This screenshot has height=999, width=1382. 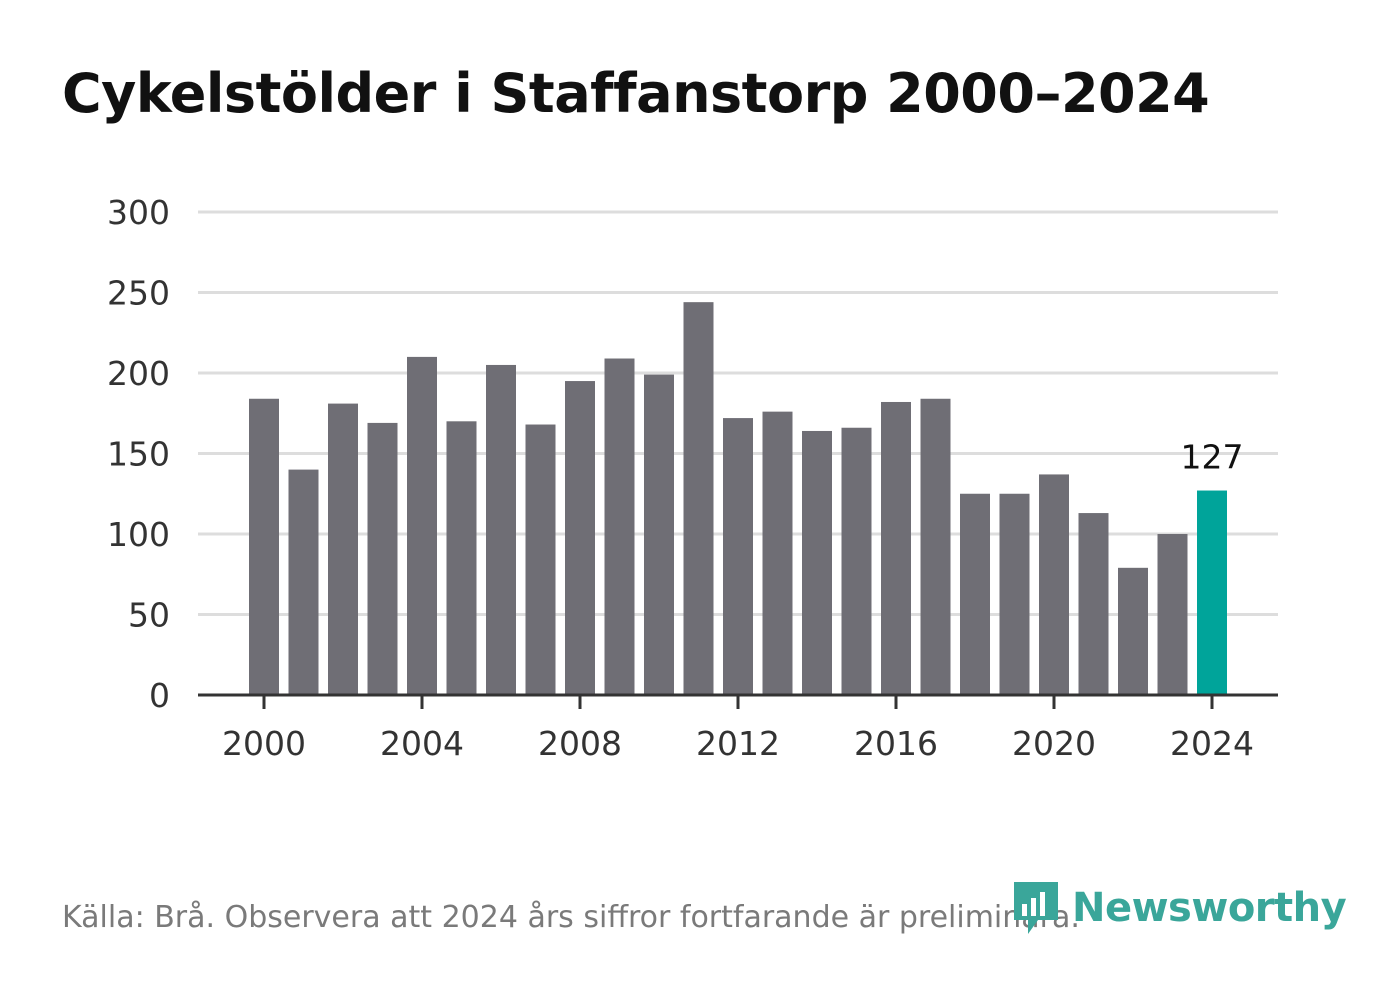 What do you see at coordinates (1054, 743) in the screenshot?
I see `x-tick-label: 2020` at bounding box center [1054, 743].